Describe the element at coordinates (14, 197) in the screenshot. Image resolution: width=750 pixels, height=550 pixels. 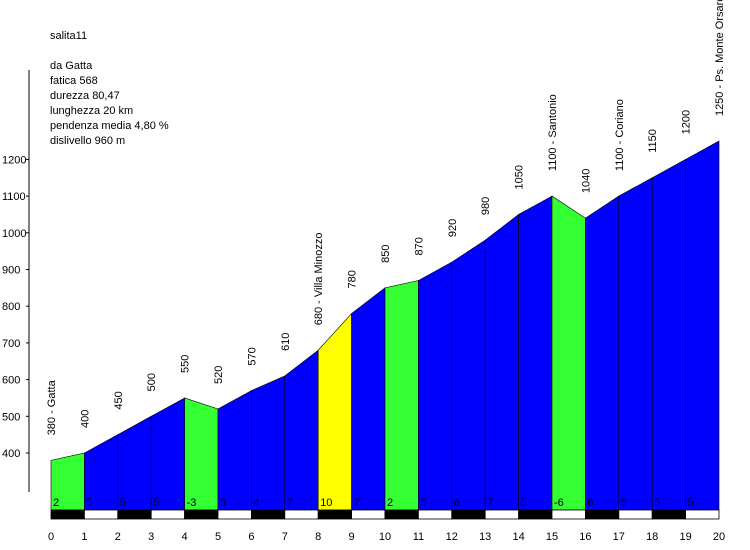
I see `y-tick-label: 1100` at that location.